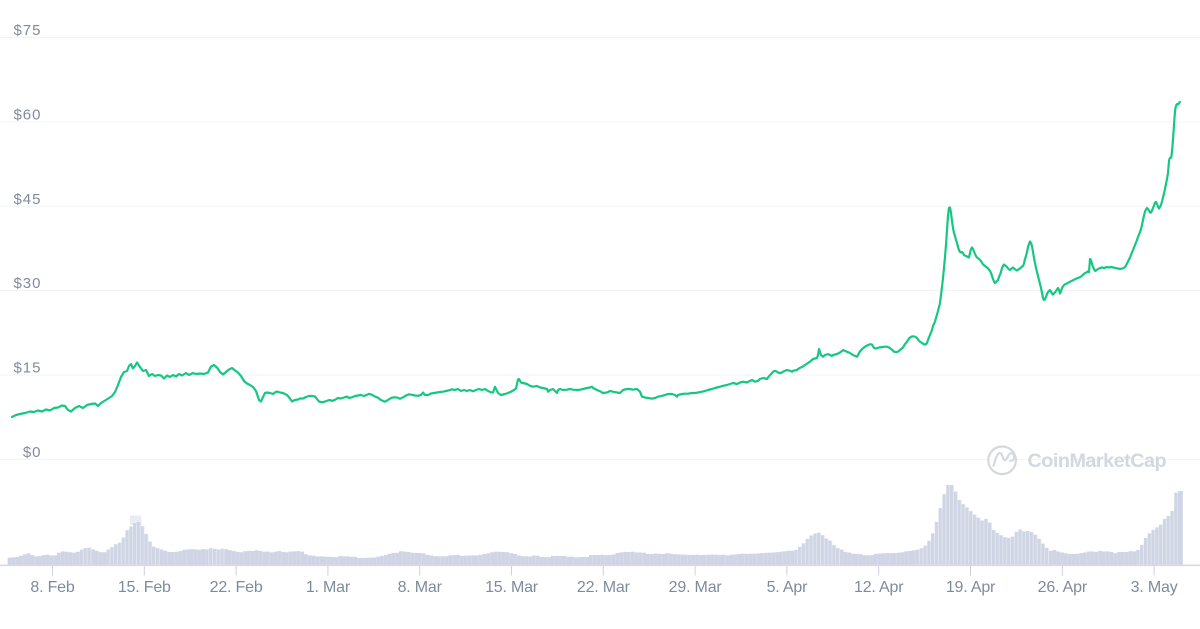 This screenshot has width=1200, height=629. I want to click on svg-text: 8. Mar, so click(420, 587).